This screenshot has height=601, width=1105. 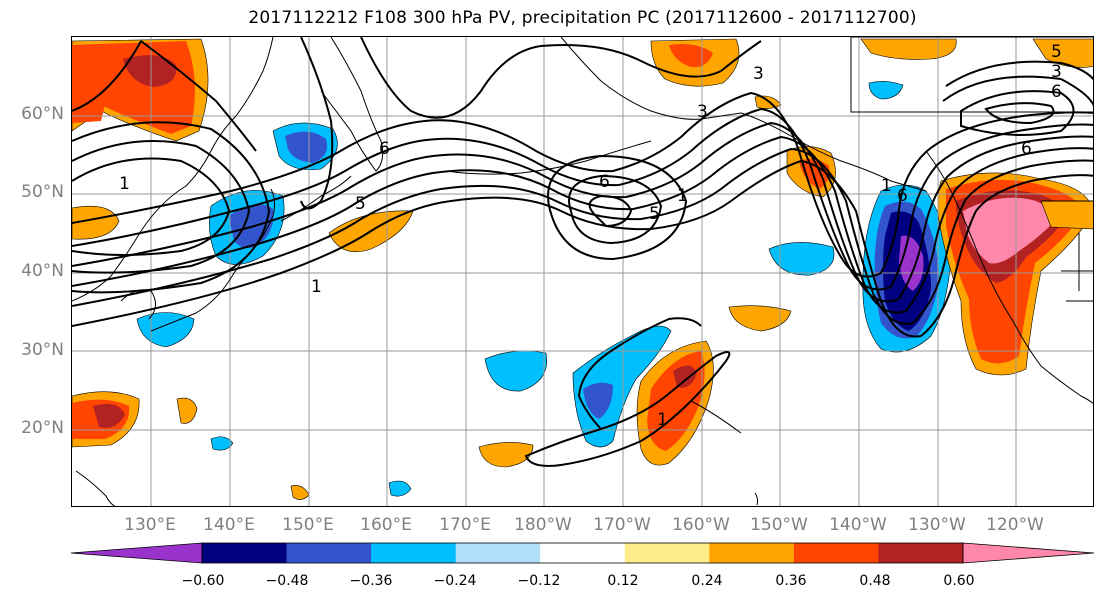 I want to click on lat-label-30n: 30°N, so click(x=42, y=350).